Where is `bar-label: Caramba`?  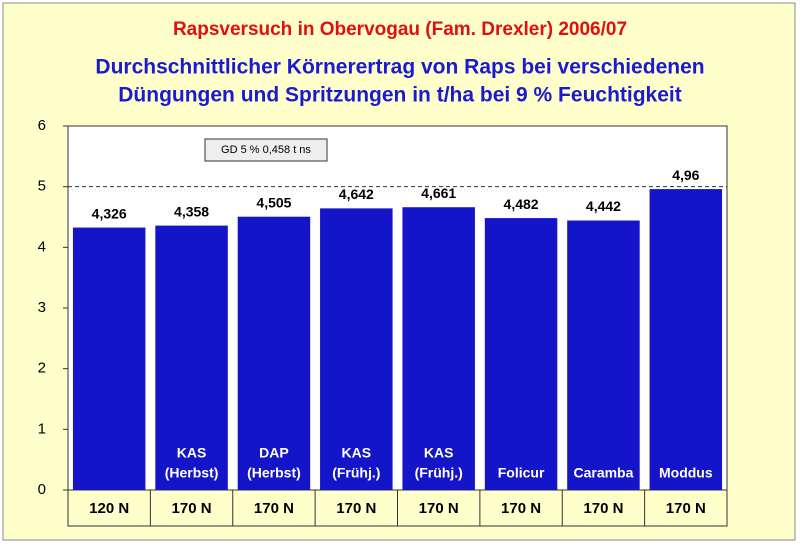
bar-label: Caramba is located at coordinates (603, 473).